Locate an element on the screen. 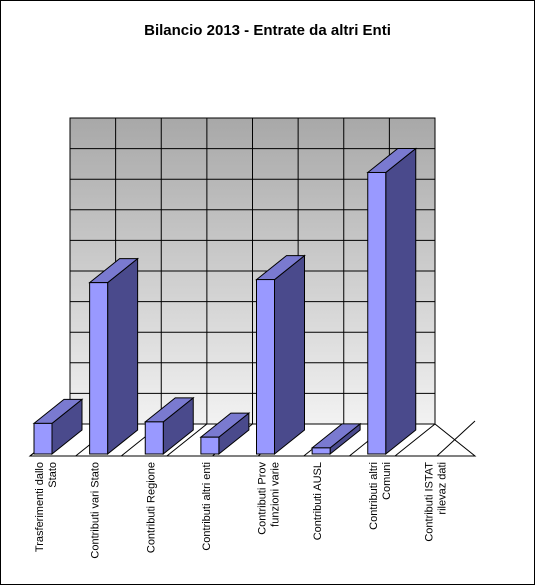  category-label: Contributi ISTATrilevaz dati is located at coordinates (435, 502).